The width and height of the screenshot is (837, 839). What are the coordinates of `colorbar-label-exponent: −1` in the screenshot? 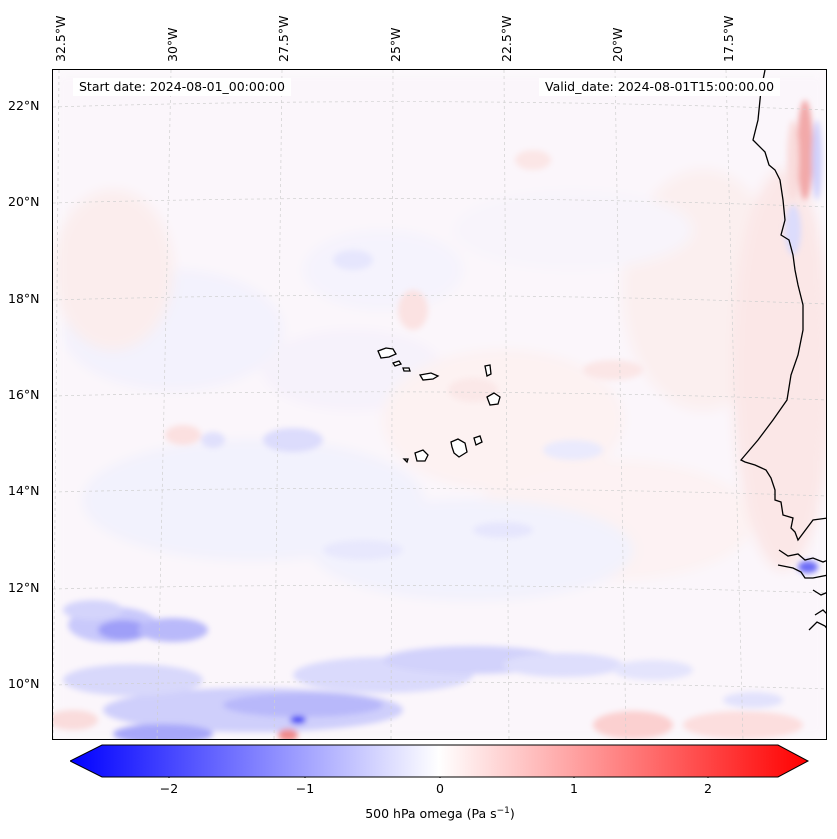 It's located at (503, 811).